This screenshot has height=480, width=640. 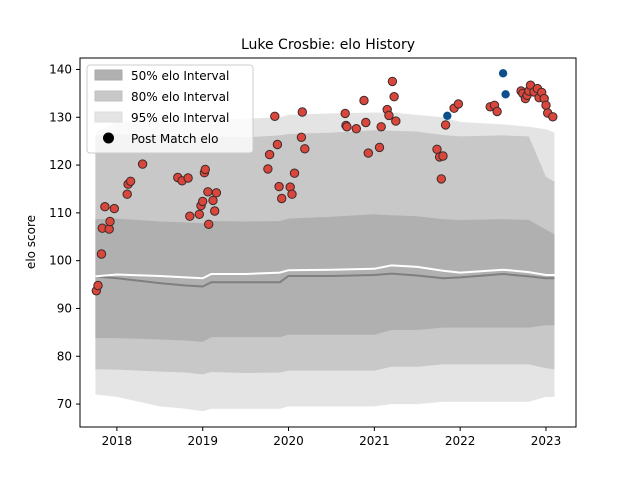 I want to click on legend-label-80: 80% elo Interval, so click(x=180, y=97).